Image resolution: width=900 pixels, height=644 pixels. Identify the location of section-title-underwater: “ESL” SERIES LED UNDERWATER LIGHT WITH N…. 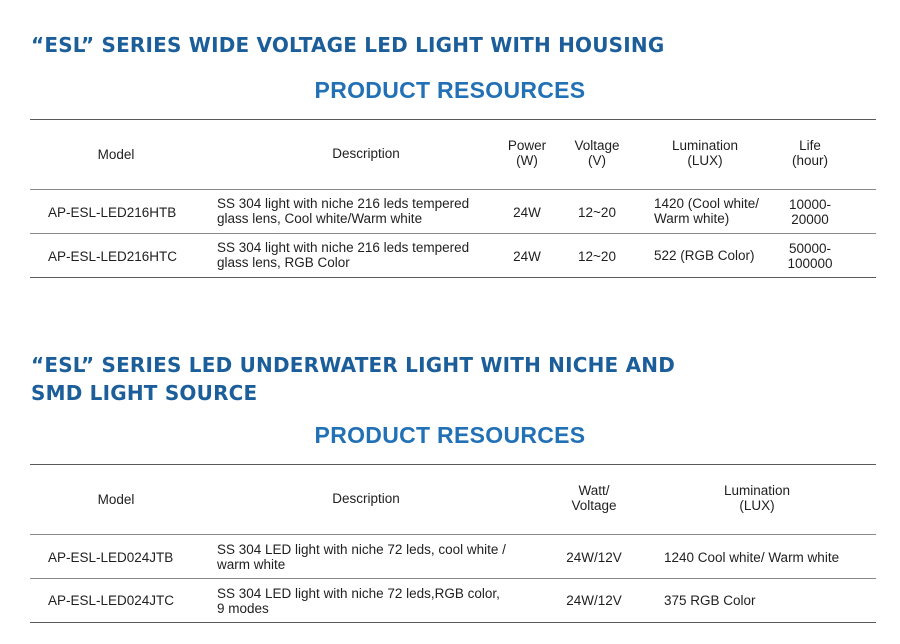
(353, 379).